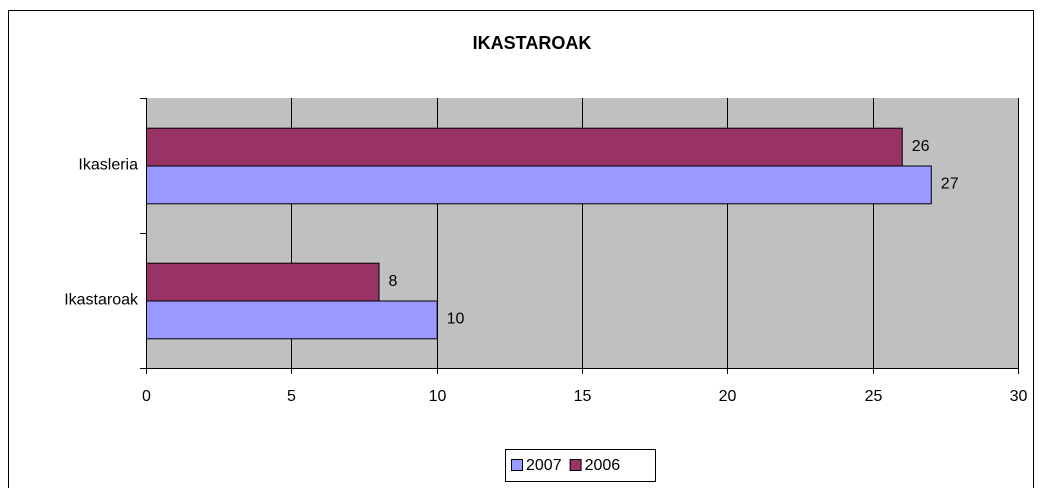  I want to click on data-label: 8, so click(393, 281).